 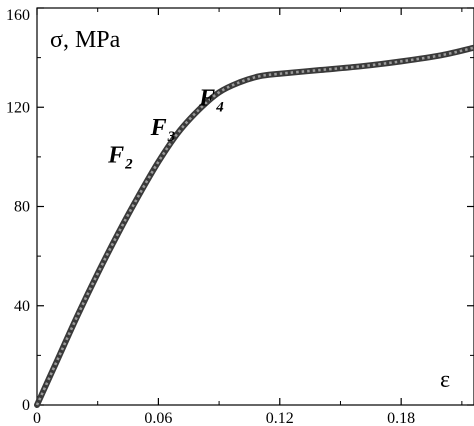 I want to click on x-axis-label: ε, so click(x=445, y=380).